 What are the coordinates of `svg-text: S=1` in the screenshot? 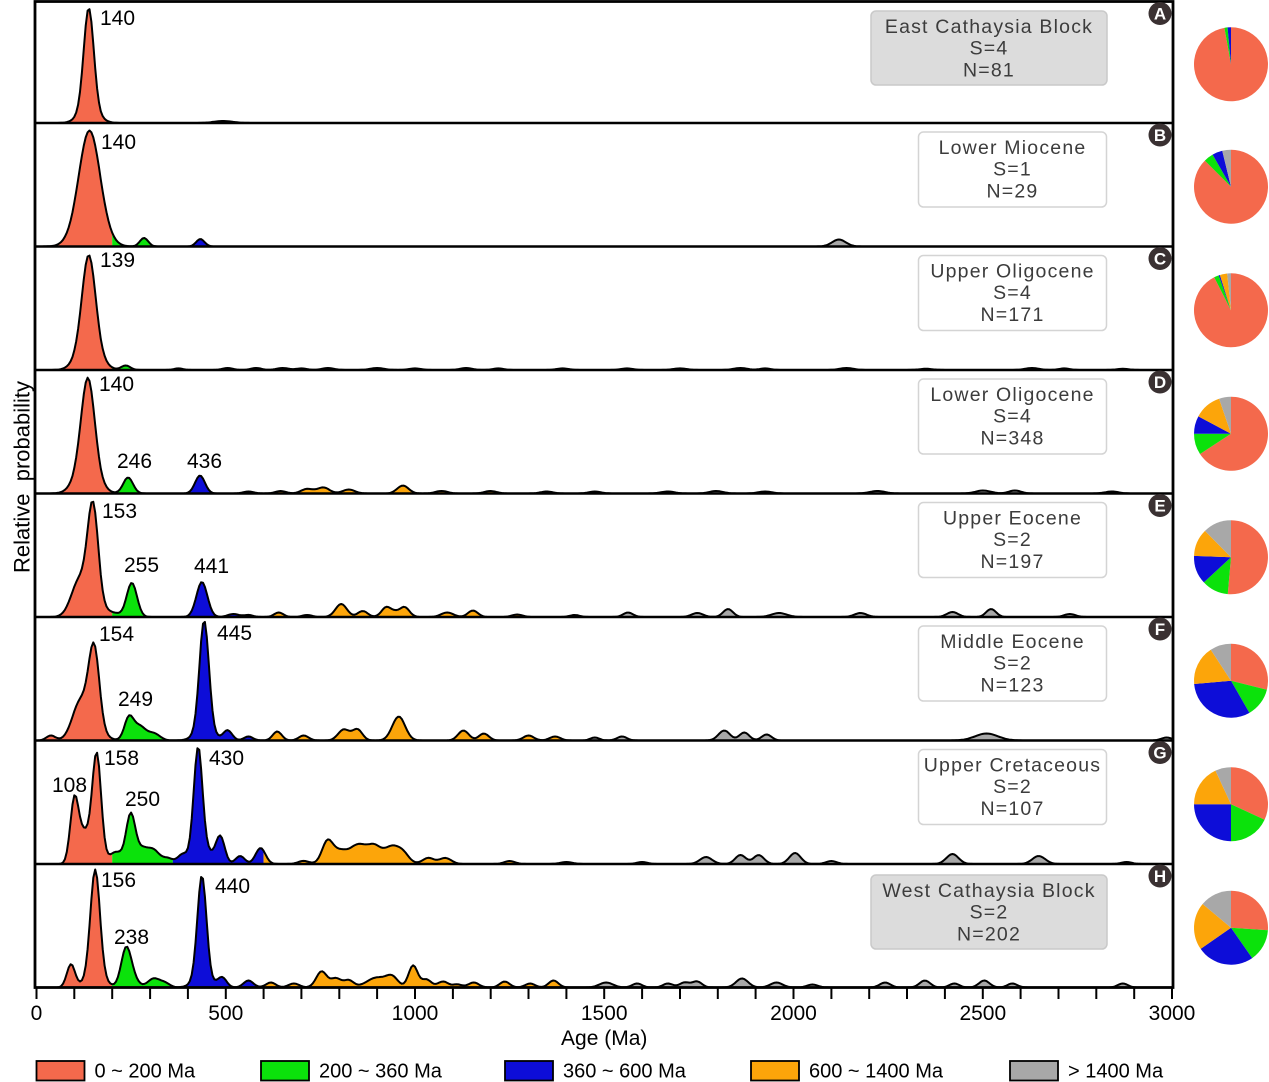 It's located at (1012, 170).